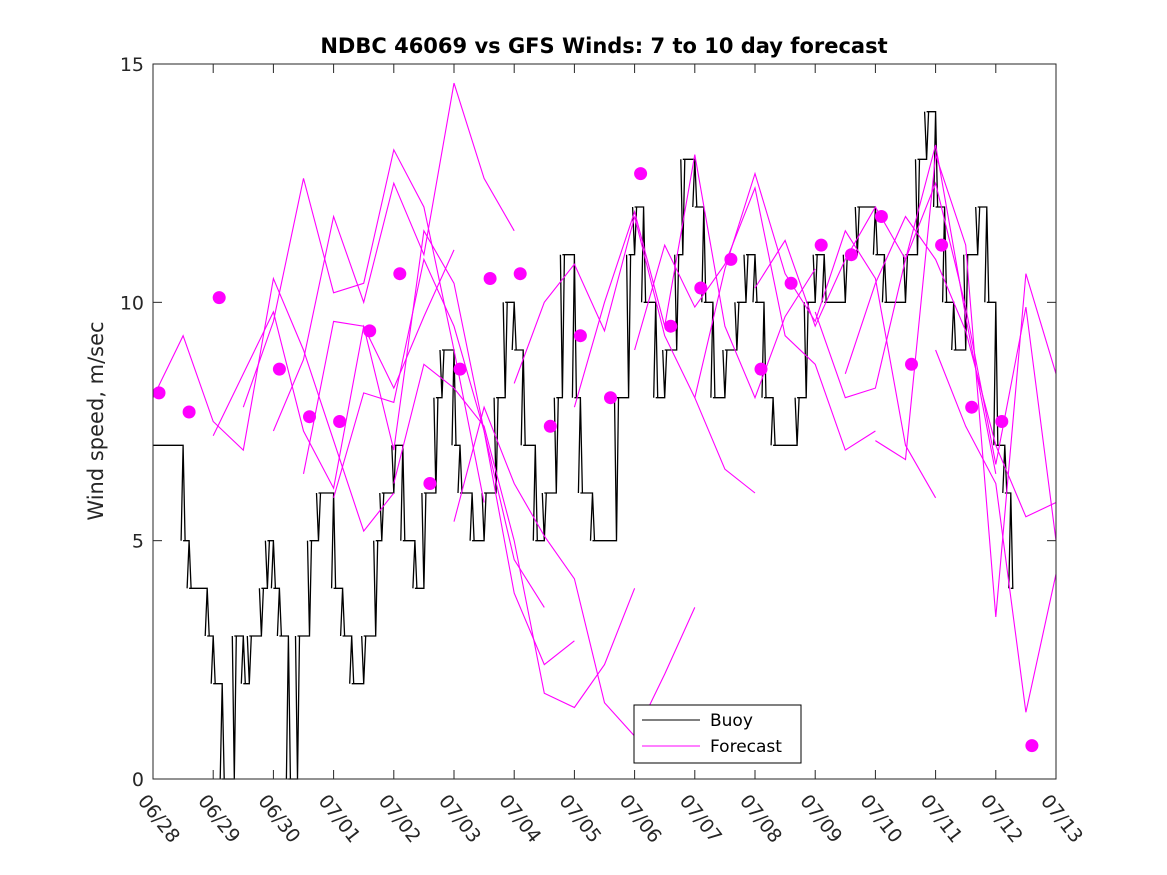 The image size is (1167, 875). I want to click on legend: Buoy Forecast, so click(717, 734).